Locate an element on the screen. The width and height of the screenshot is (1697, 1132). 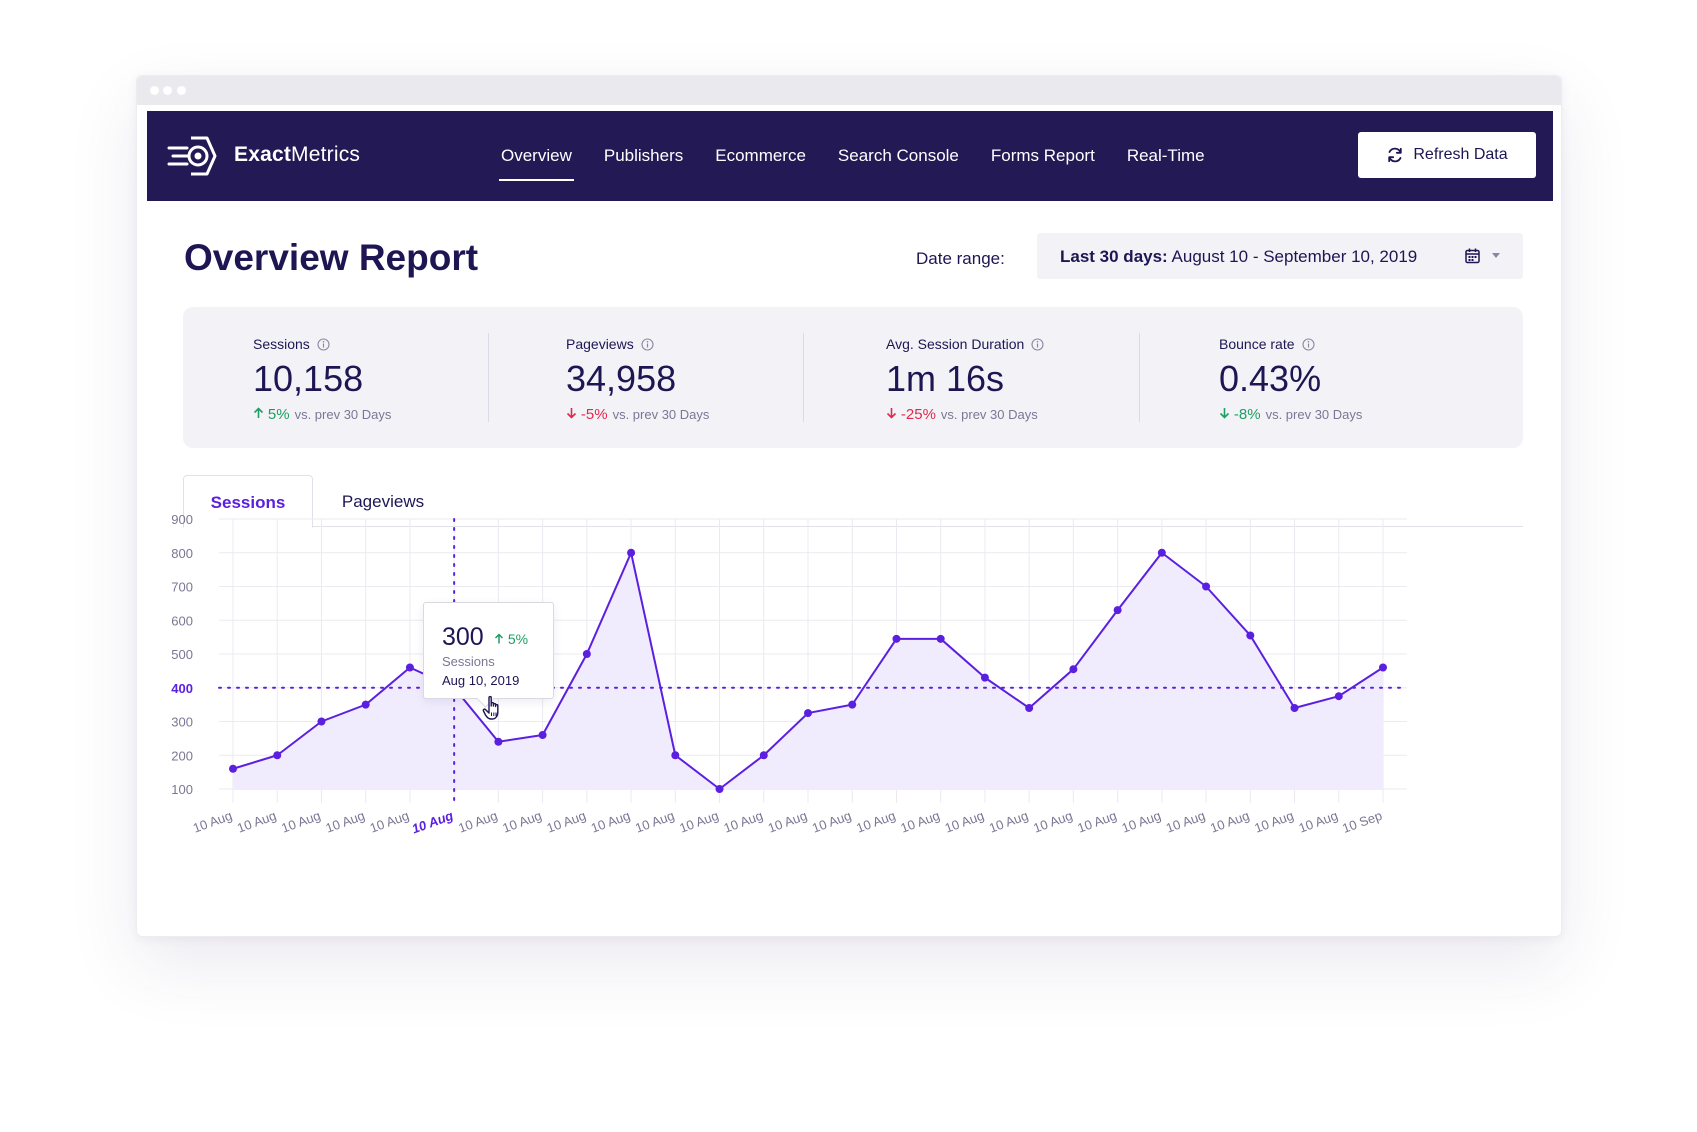
chart-tooltip: 300 5% Sessions Aug 10, 2019 is located at coordinates (488, 650).